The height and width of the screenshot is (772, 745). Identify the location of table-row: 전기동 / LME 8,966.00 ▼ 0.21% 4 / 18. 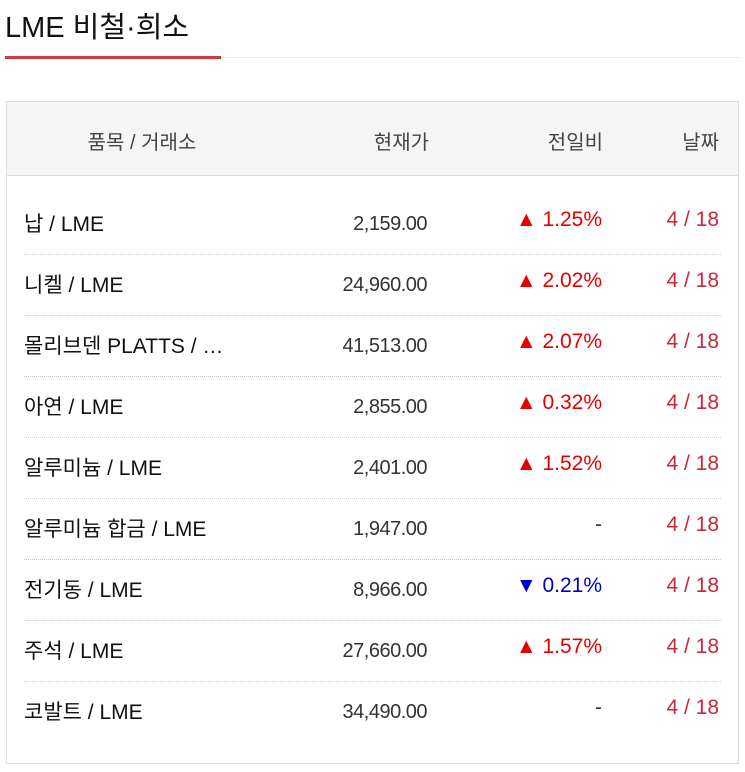
(372, 590).